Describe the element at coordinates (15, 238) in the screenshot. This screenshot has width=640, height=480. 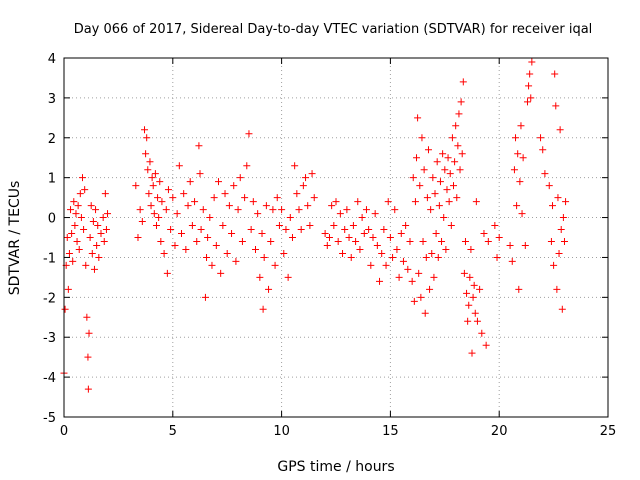
I see `y-axis-label: SDTVAR / TECUs` at that location.